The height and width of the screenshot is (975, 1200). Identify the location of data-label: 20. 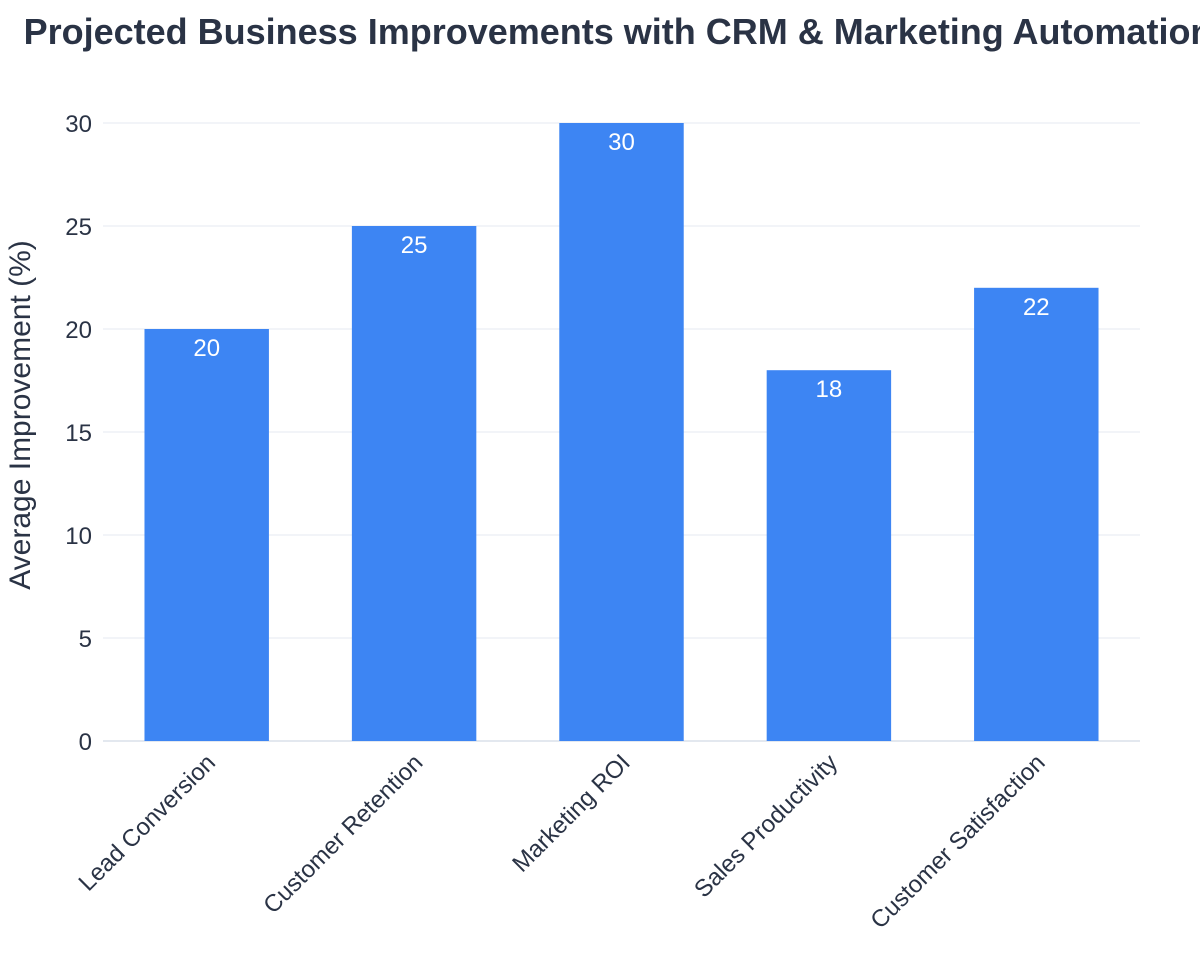
(206, 348).